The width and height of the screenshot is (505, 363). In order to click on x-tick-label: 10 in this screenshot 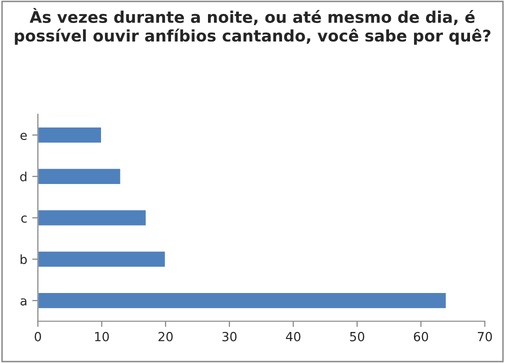, I will do `click(102, 337)`.